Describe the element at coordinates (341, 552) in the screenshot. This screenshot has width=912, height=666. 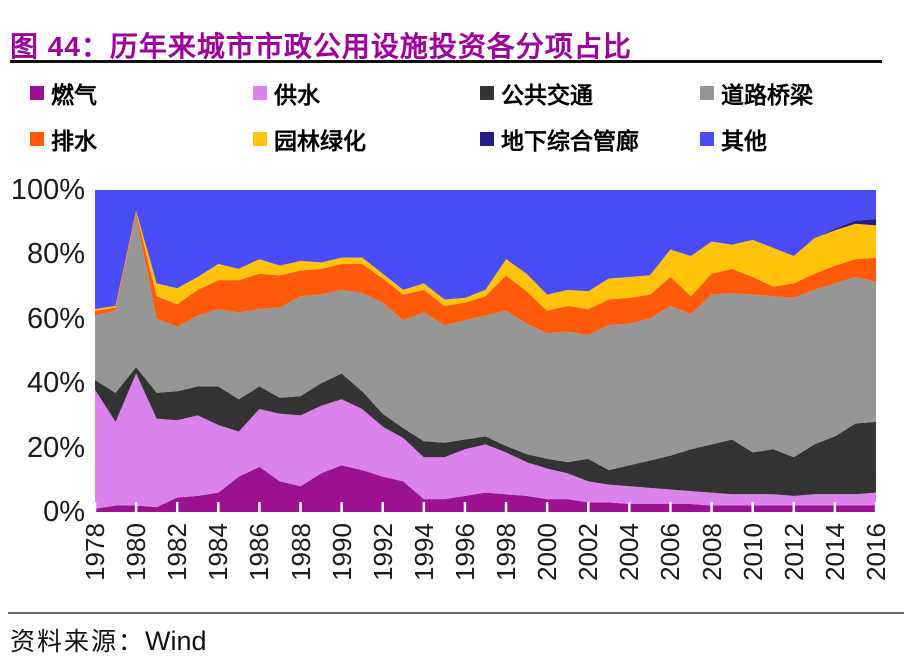
I see `x-tick-label: 1990` at that location.